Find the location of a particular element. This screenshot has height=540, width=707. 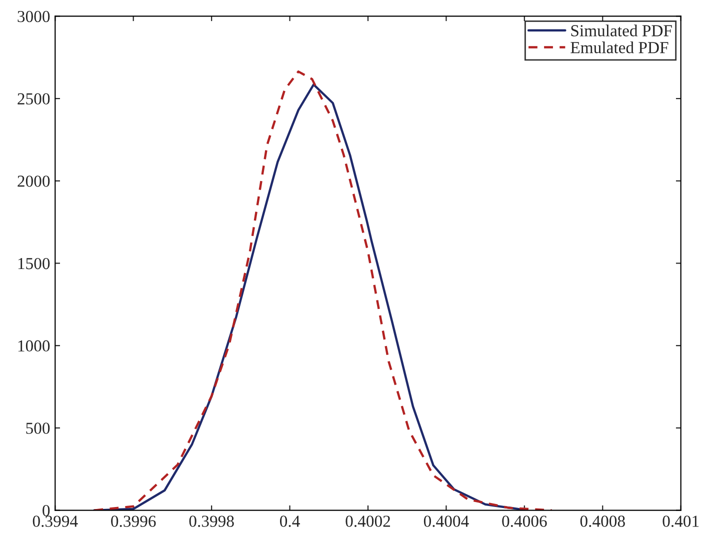

x-tick-label: 0.3996 is located at coordinates (133, 521).